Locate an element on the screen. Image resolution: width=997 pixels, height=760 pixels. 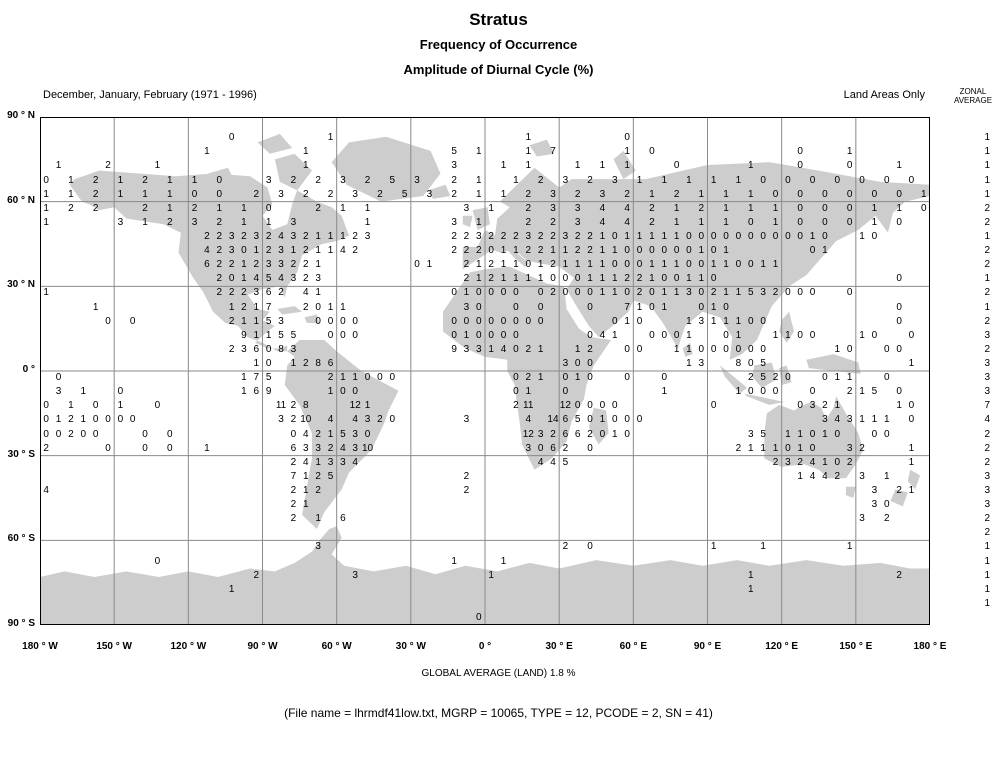
grid-value: 14 is located at coordinates (553, 420).